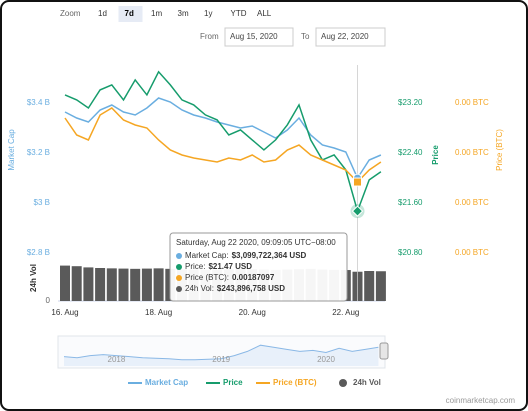 This screenshot has width=528, height=411. What do you see at coordinates (38, 252) in the screenshot?
I see `y-tick-label: $2.8 B` at bounding box center [38, 252].